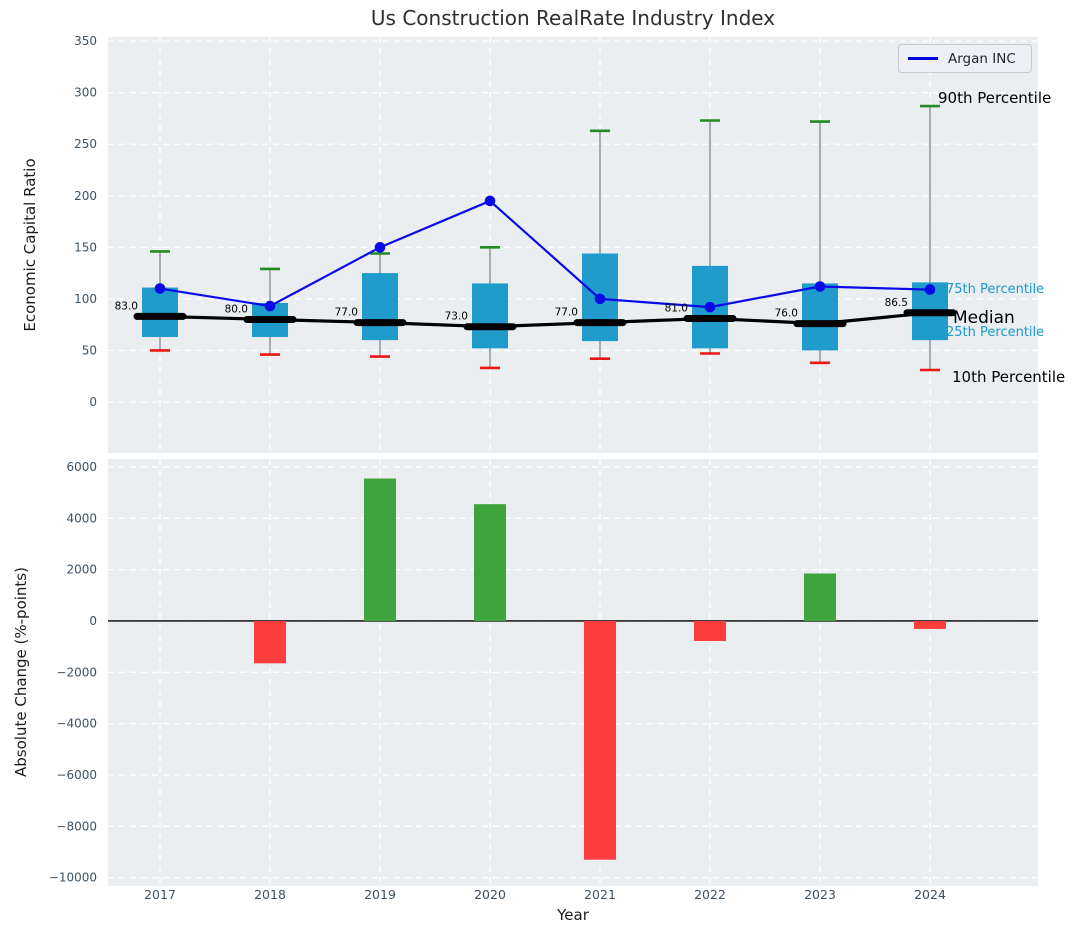  Describe the element at coordinates (930, 894) in the screenshot. I see `xtick-label: 2024` at that location.